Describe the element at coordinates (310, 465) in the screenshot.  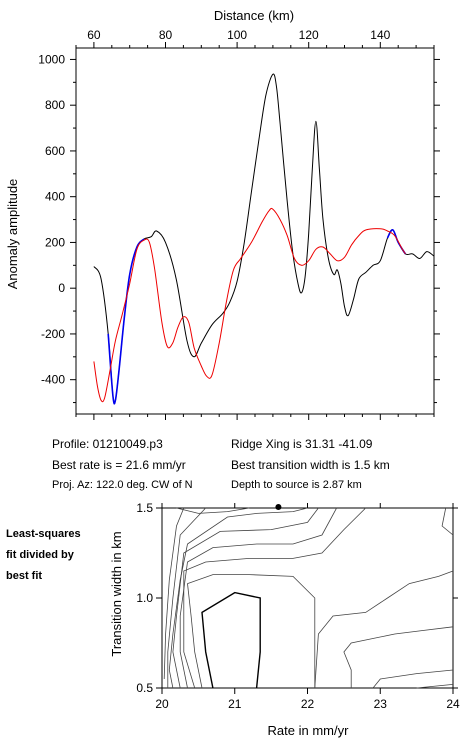
I see `best-width-text: Best transition width is 1.5 km` at that location.